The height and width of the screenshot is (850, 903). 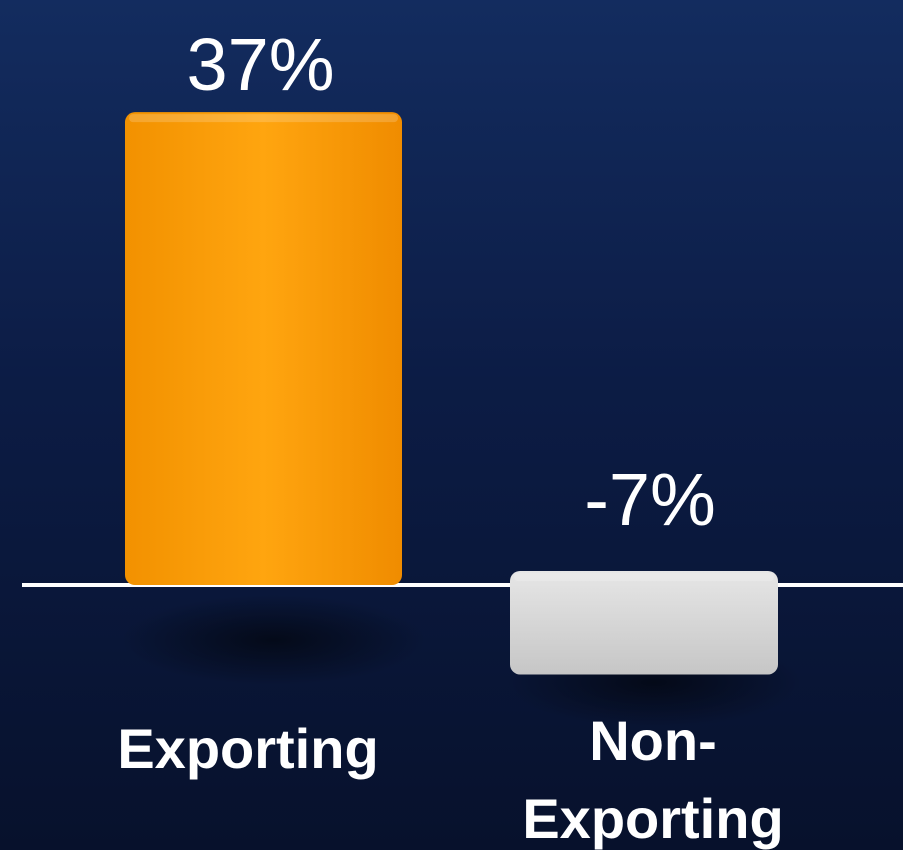 What do you see at coordinates (263, 118) in the screenshot?
I see `bar-exporting-highlight` at bounding box center [263, 118].